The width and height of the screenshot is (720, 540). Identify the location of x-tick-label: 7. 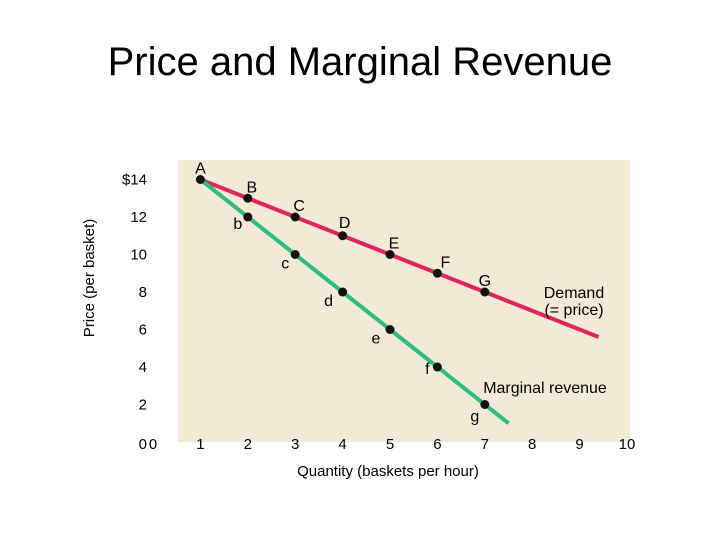
(485, 444).